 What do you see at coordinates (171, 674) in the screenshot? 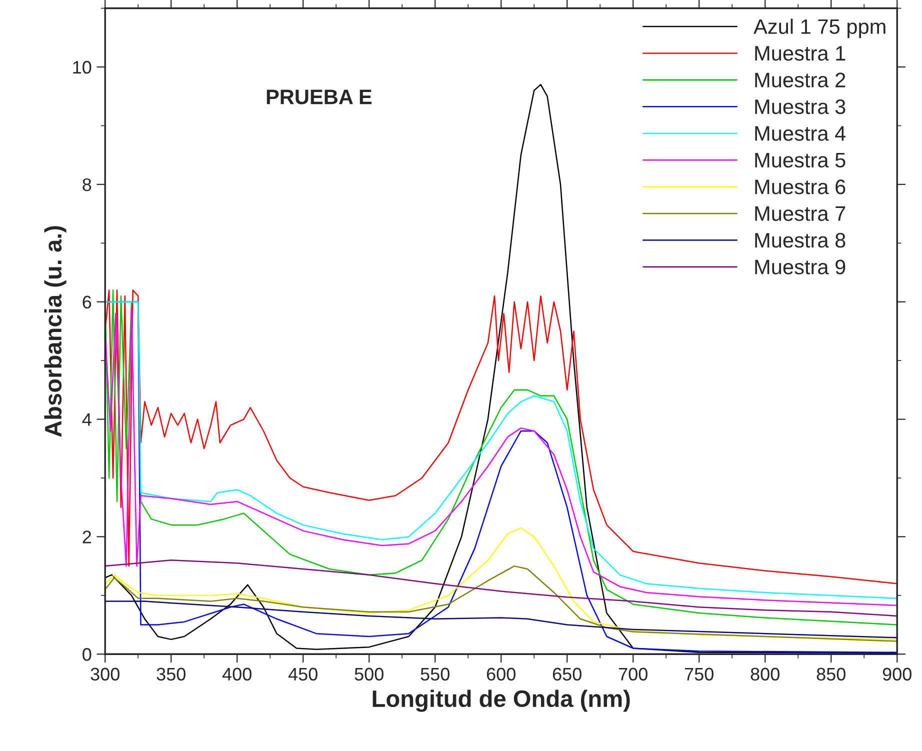
I see `x-tick-label: 350` at bounding box center [171, 674].